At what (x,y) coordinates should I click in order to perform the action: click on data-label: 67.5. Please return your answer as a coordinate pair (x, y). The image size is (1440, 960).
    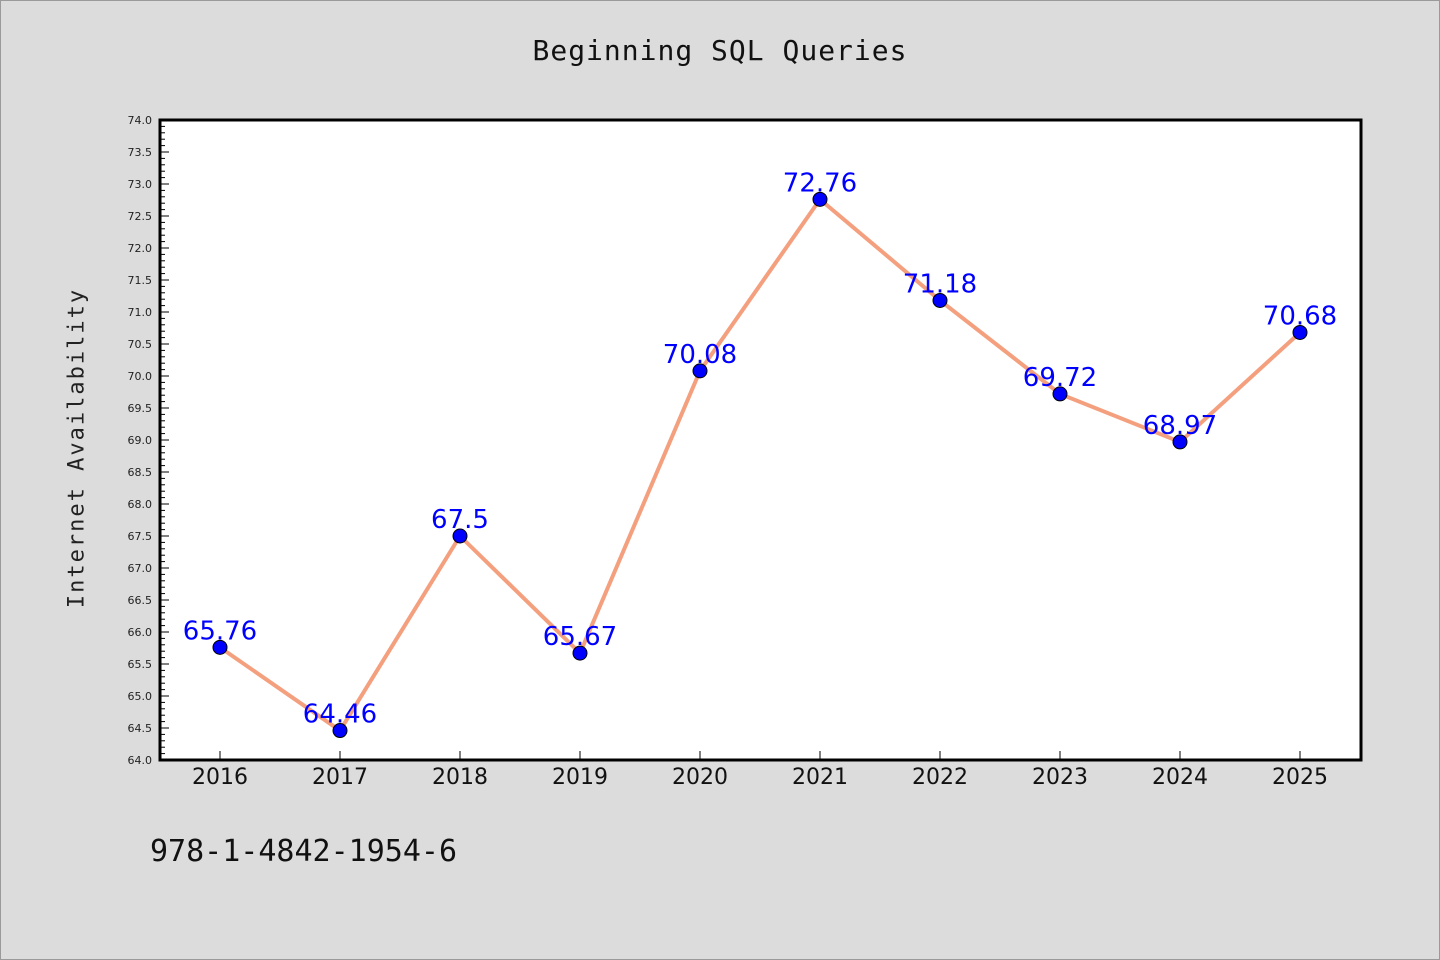
    Looking at the image, I should click on (460, 520).